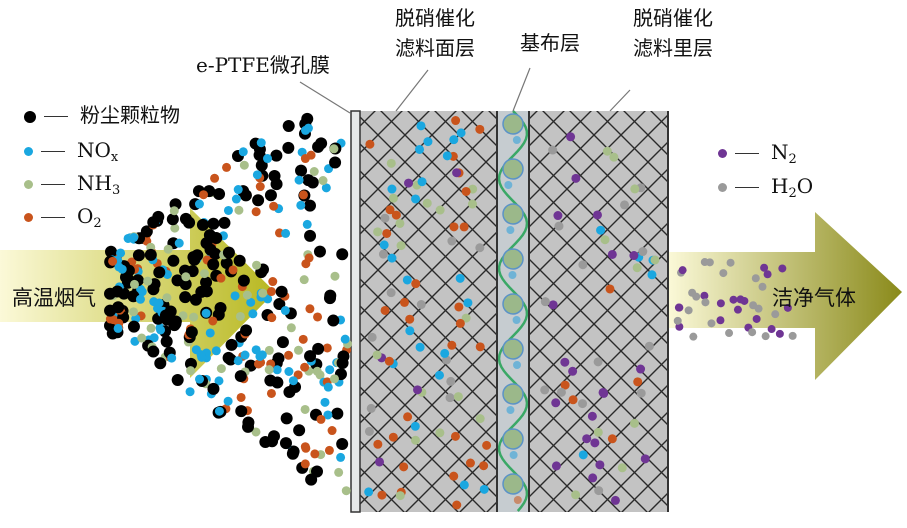  Describe the element at coordinates (780, 186) in the screenshot. I see `legend-label: H` at that location.